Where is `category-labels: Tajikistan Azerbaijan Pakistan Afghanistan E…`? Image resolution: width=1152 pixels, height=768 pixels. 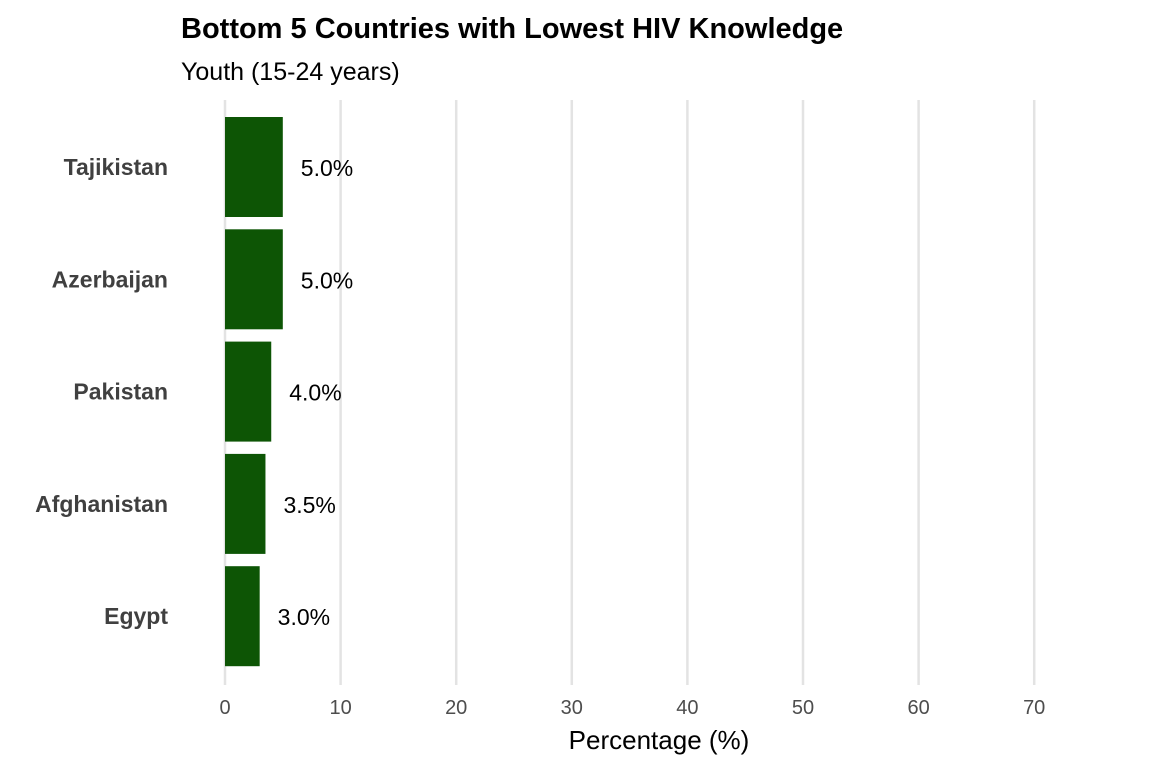 category-labels: Tajikistan Azerbaijan Pakistan Afghanistan E… is located at coordinates (101, 391).